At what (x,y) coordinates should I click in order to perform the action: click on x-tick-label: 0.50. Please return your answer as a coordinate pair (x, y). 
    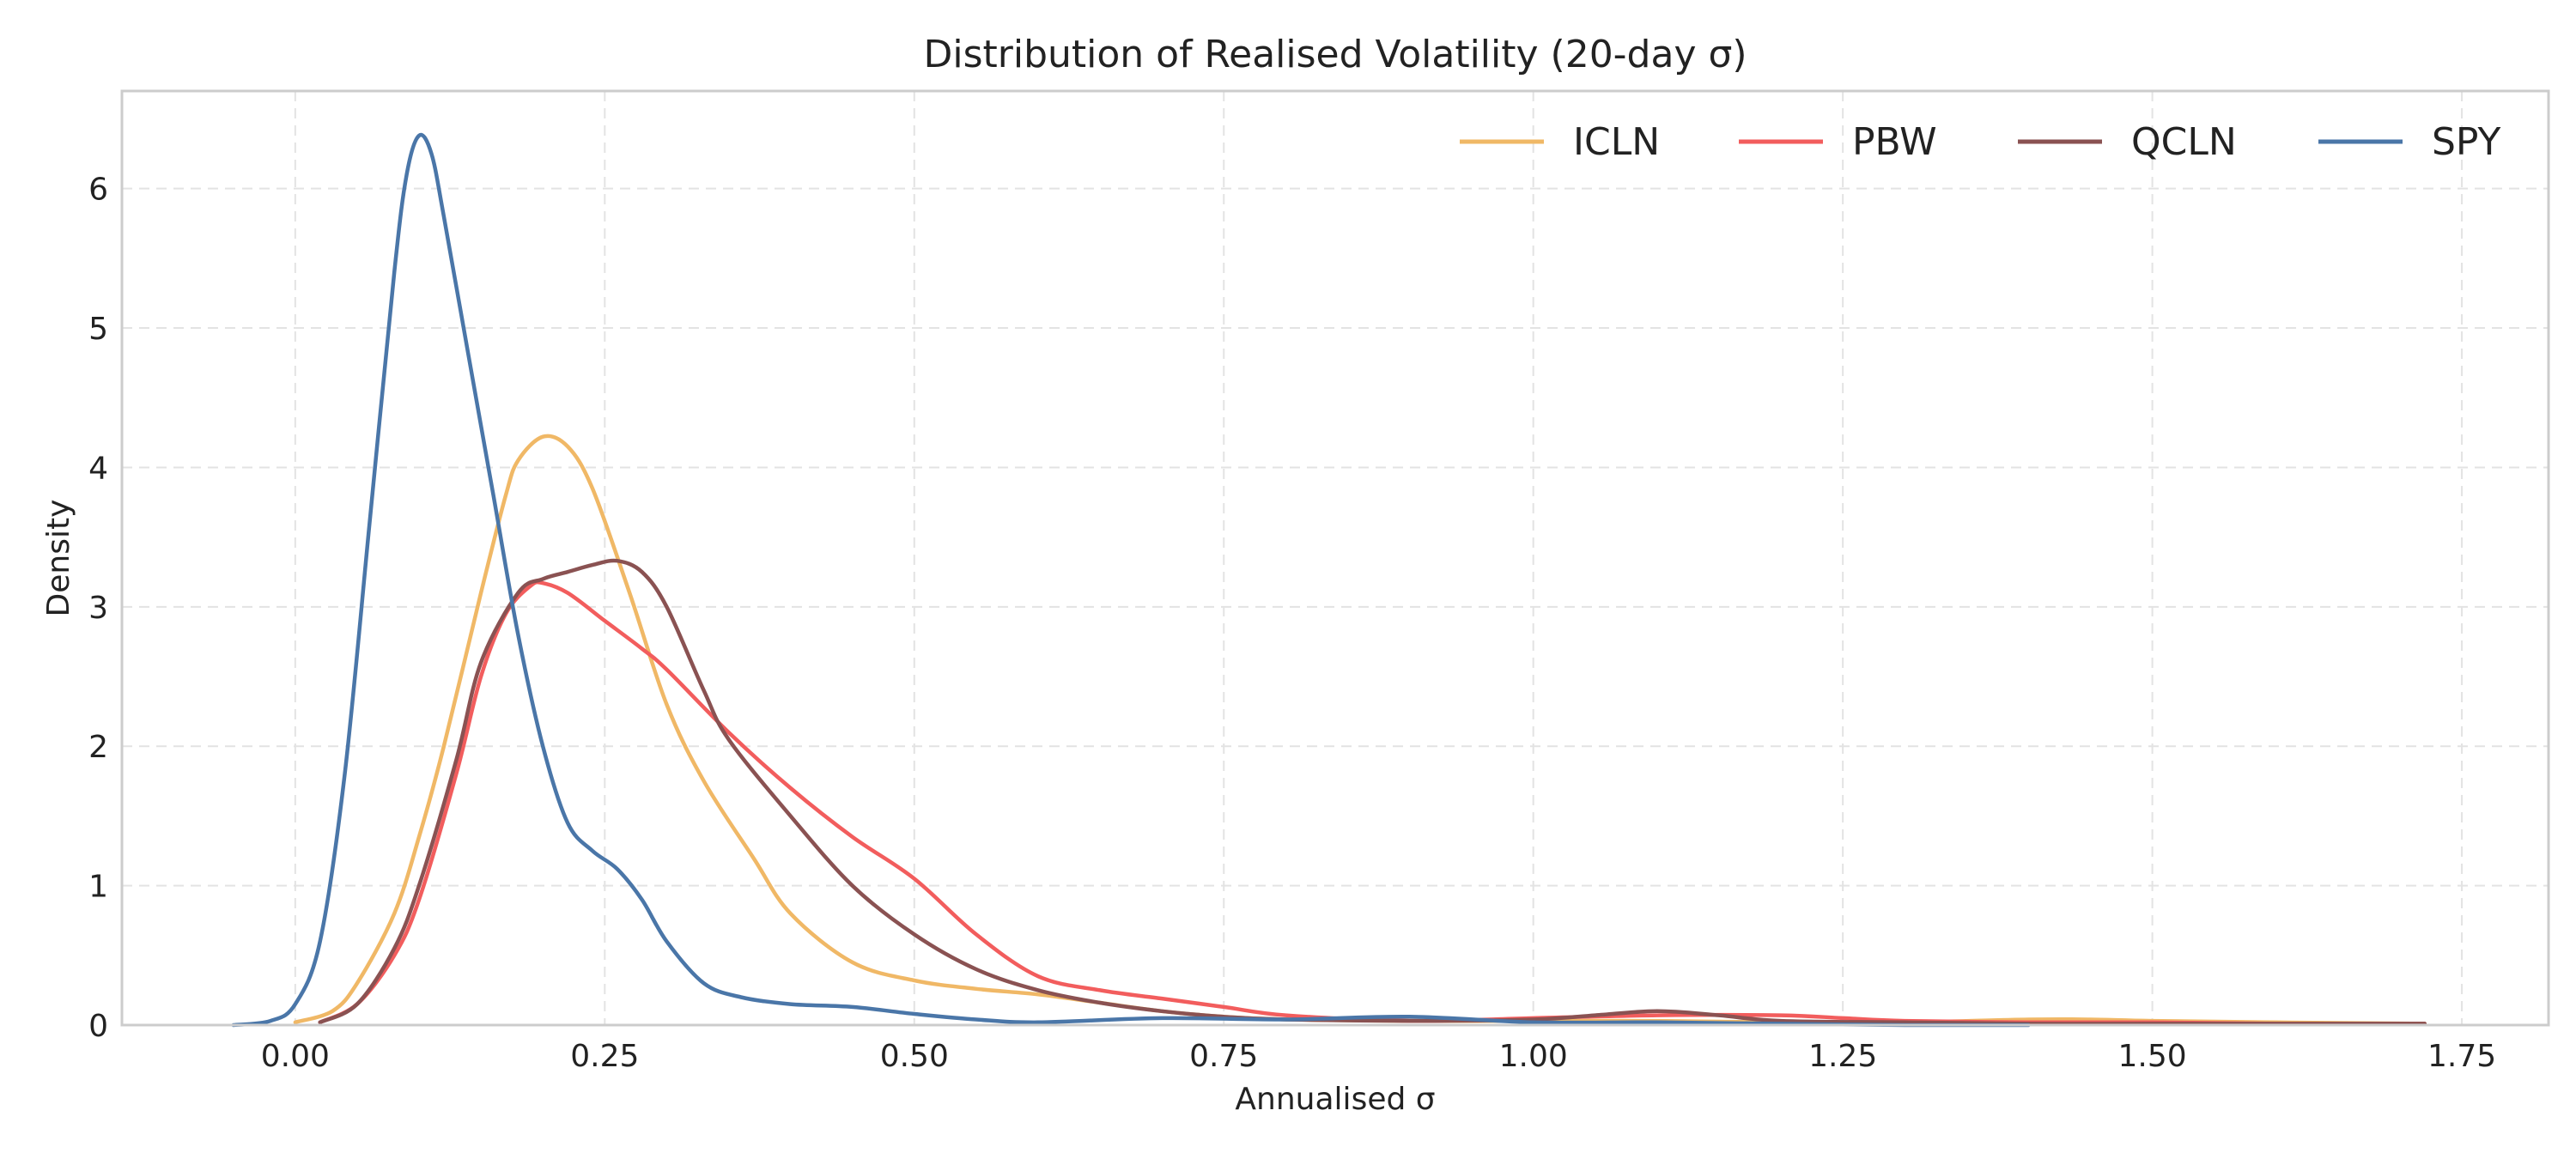
    Looking at the image, I should click on (914, 1056).